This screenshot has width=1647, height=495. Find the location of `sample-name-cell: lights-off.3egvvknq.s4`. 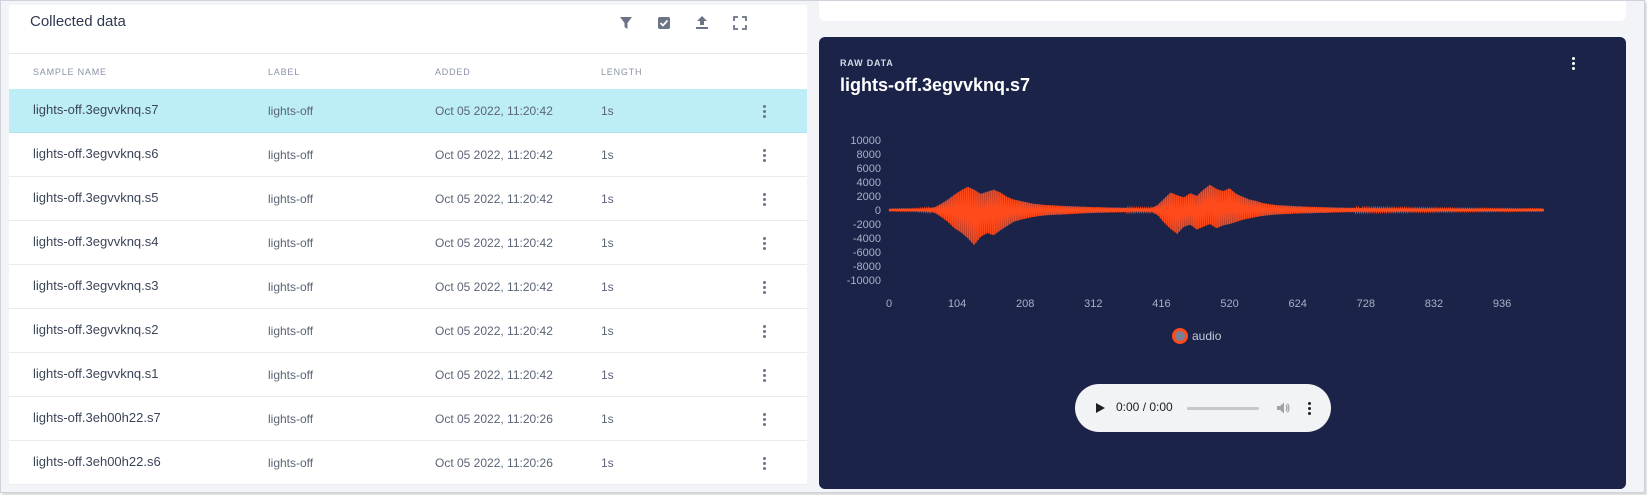

sample-name-cell: lights-off.3egvvknq.s4 is located at coordinates (96, 241).